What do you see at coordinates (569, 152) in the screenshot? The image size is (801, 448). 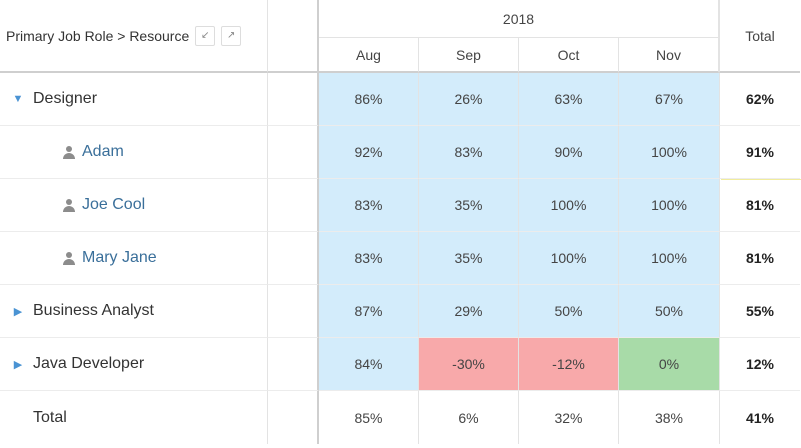 I see `value-cell: 90%` at bounding box center [569, 152].